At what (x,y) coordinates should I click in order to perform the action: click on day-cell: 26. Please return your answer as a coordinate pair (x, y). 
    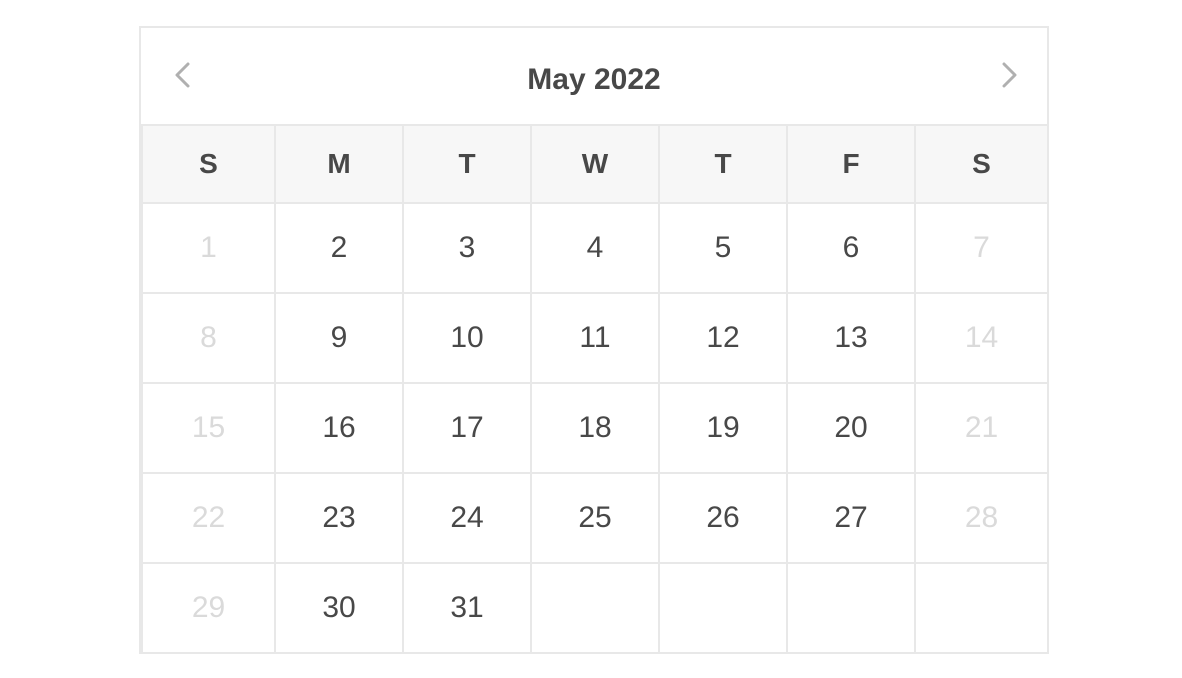
    Looking at the image, I should click on (723, 518).